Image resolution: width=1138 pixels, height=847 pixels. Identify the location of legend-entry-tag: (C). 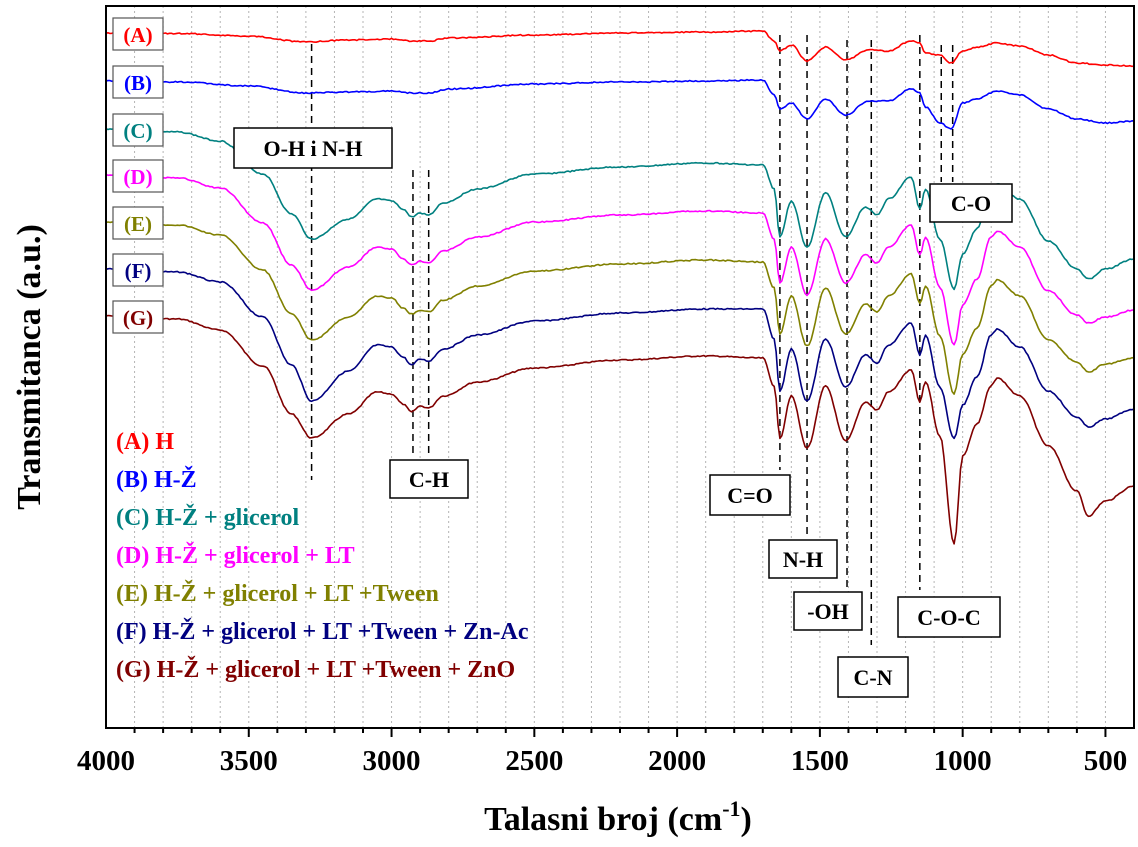
(135, 518).